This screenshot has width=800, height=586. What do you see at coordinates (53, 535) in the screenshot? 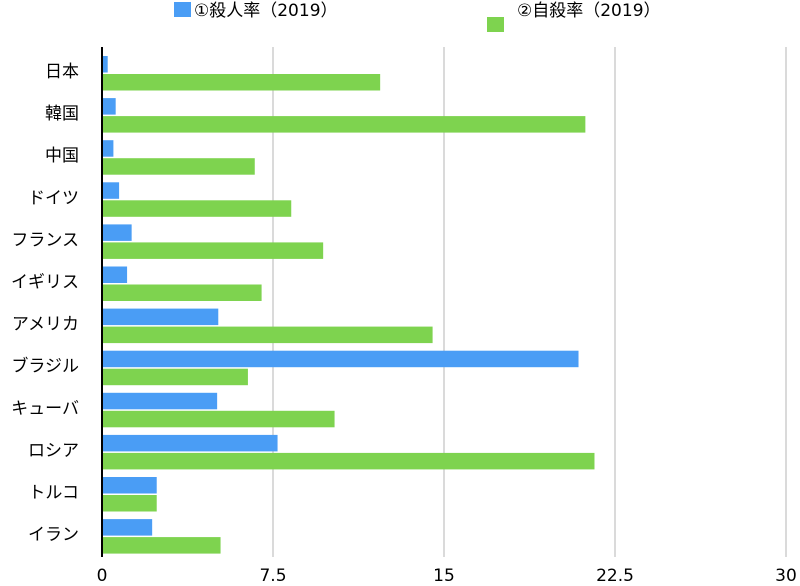
I see `category-label-11: イラン` at bounding box center [53, 535].